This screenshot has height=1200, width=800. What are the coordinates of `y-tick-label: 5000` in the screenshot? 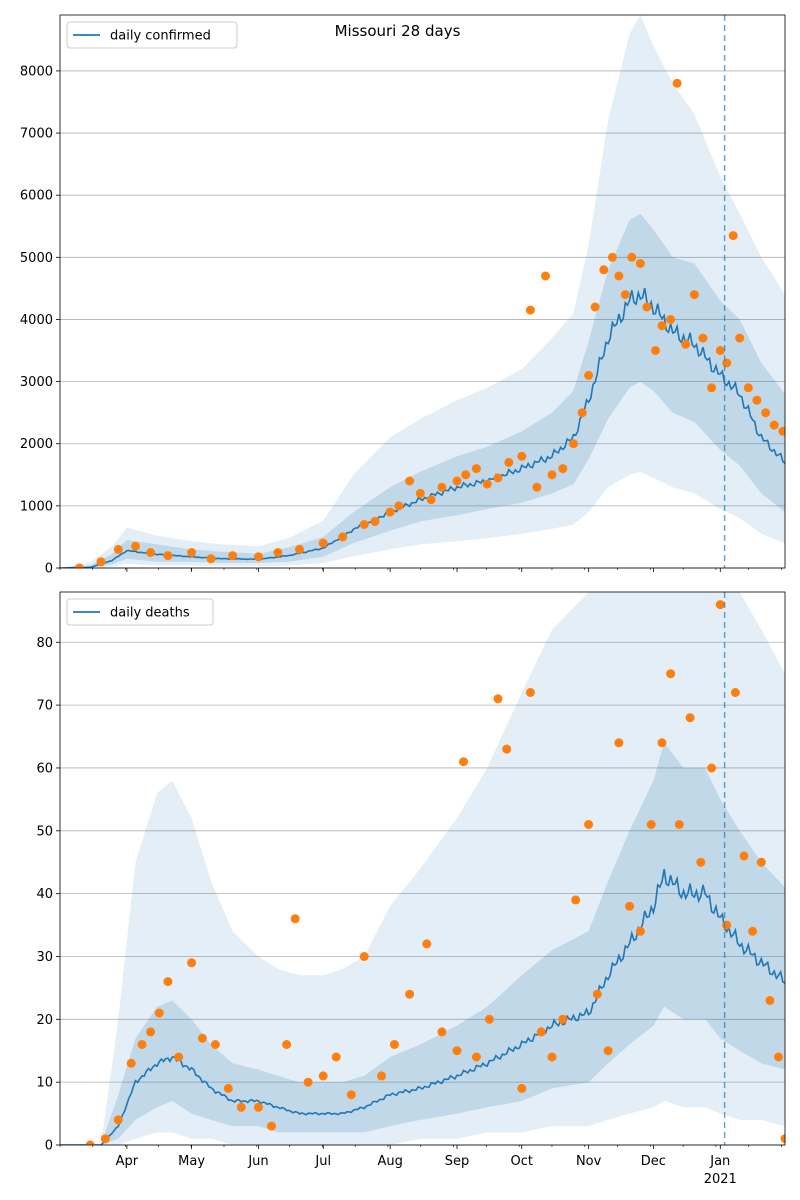 It's located at (36, 258).